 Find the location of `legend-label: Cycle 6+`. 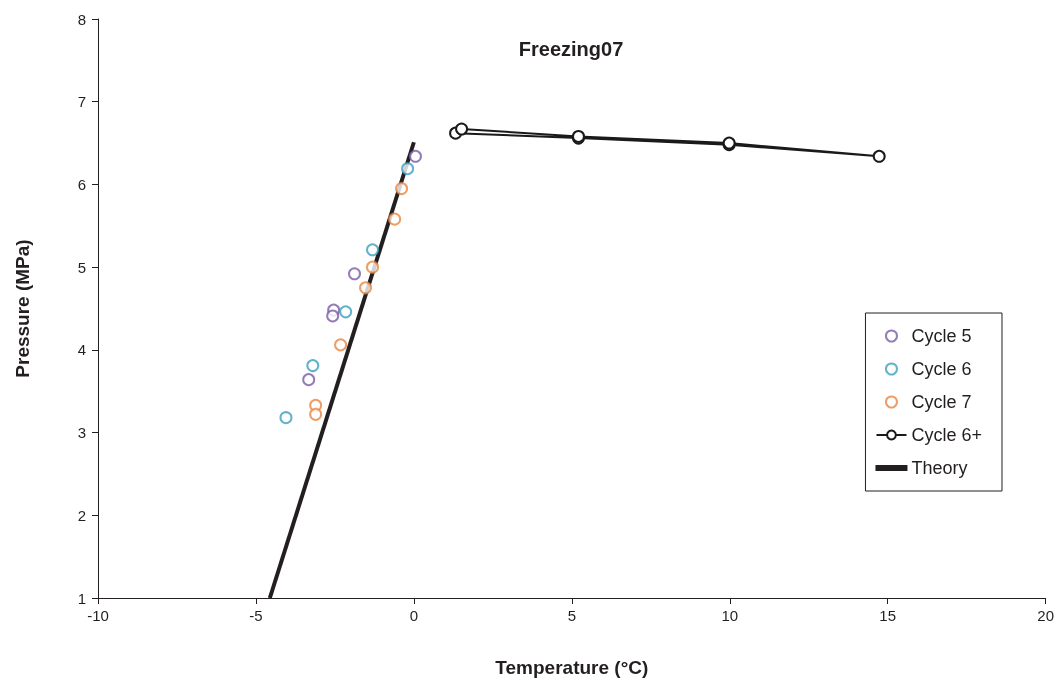

legend-label: Cycle 6+ is located at coordinates (947, 435).